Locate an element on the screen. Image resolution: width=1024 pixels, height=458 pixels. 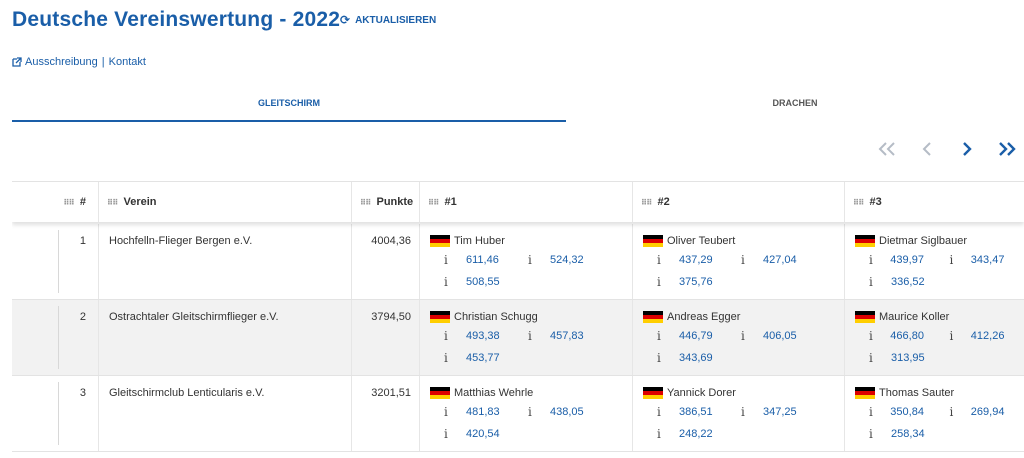
flight-score-link: 427,04 is located at coordinates (780, 259).